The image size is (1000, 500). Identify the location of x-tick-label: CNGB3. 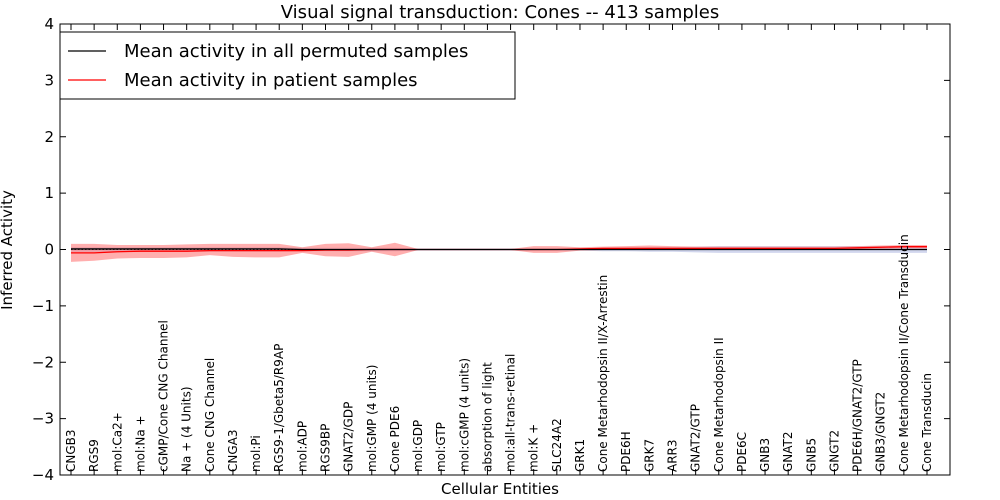
(71, 450).